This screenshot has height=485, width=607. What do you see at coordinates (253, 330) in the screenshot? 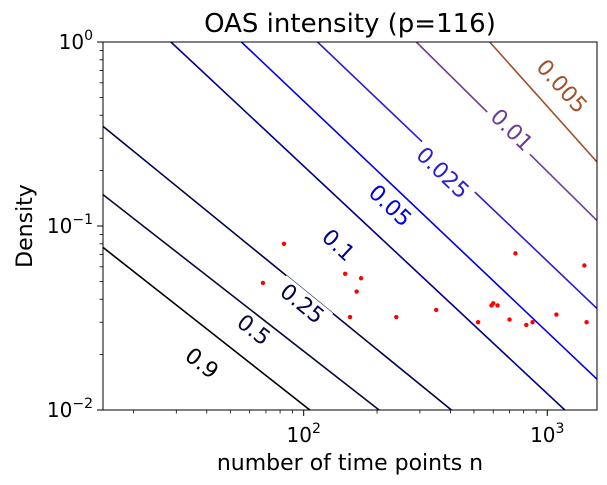
I see `contour-label-0.5: 0.5` at bounding box center [253, 330].